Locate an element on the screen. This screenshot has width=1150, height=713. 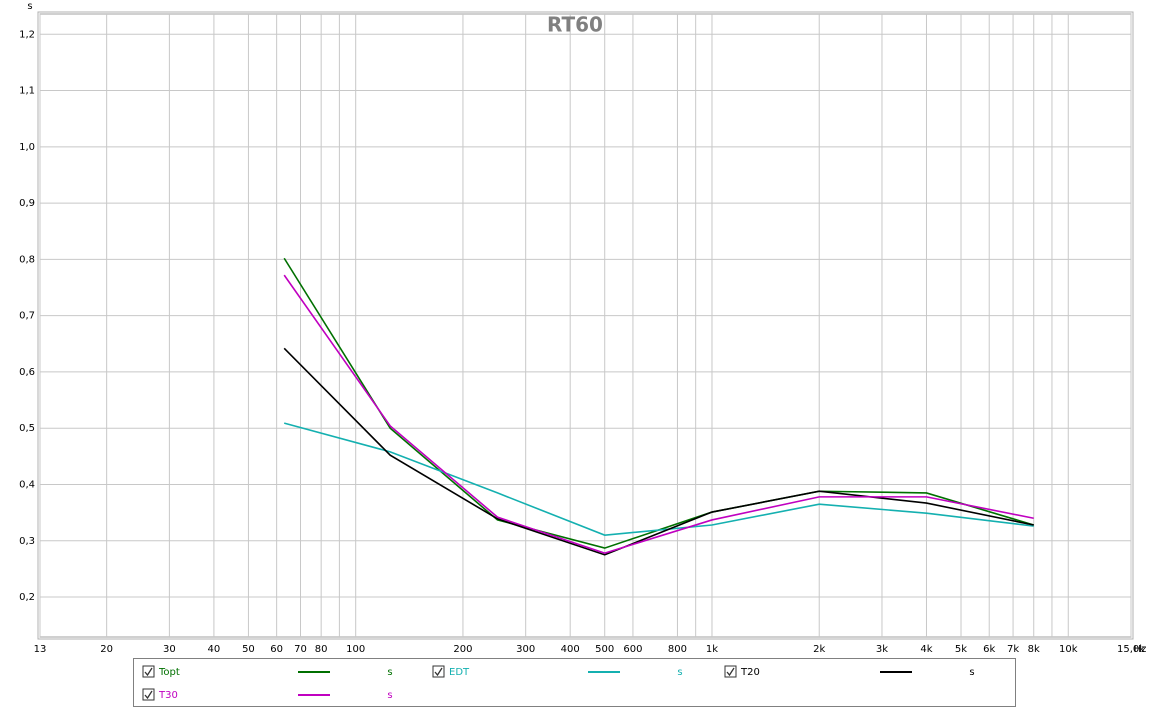
x-tick-label: 2k is located at coordinates (819, 649).